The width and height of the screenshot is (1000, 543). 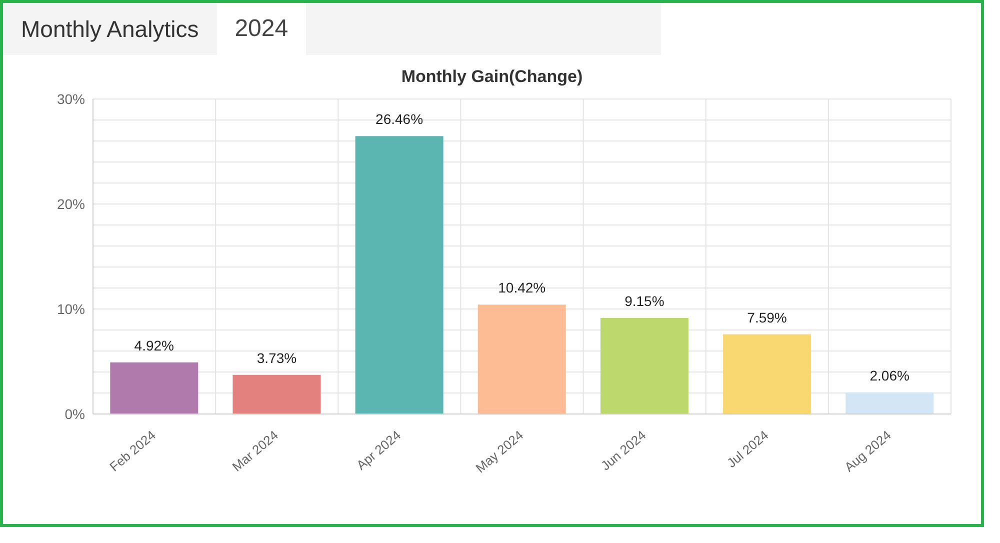 What do you see at coordinates (522, 288) in the screenshot?
I see `data-label: 10.42%` at bounding box center [522, 288].